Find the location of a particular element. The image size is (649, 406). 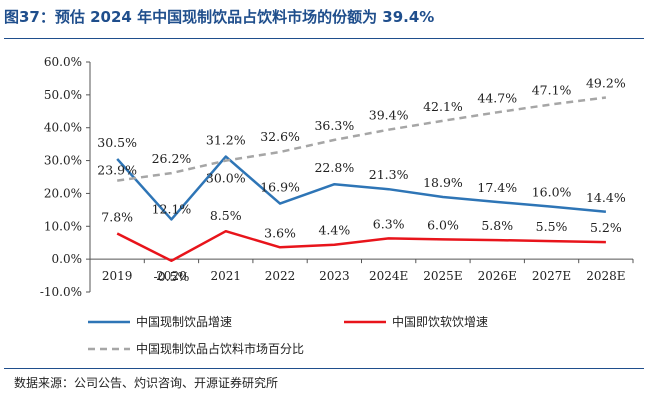

y-tick-label: 10.0% is located at coordinates (63, 226).